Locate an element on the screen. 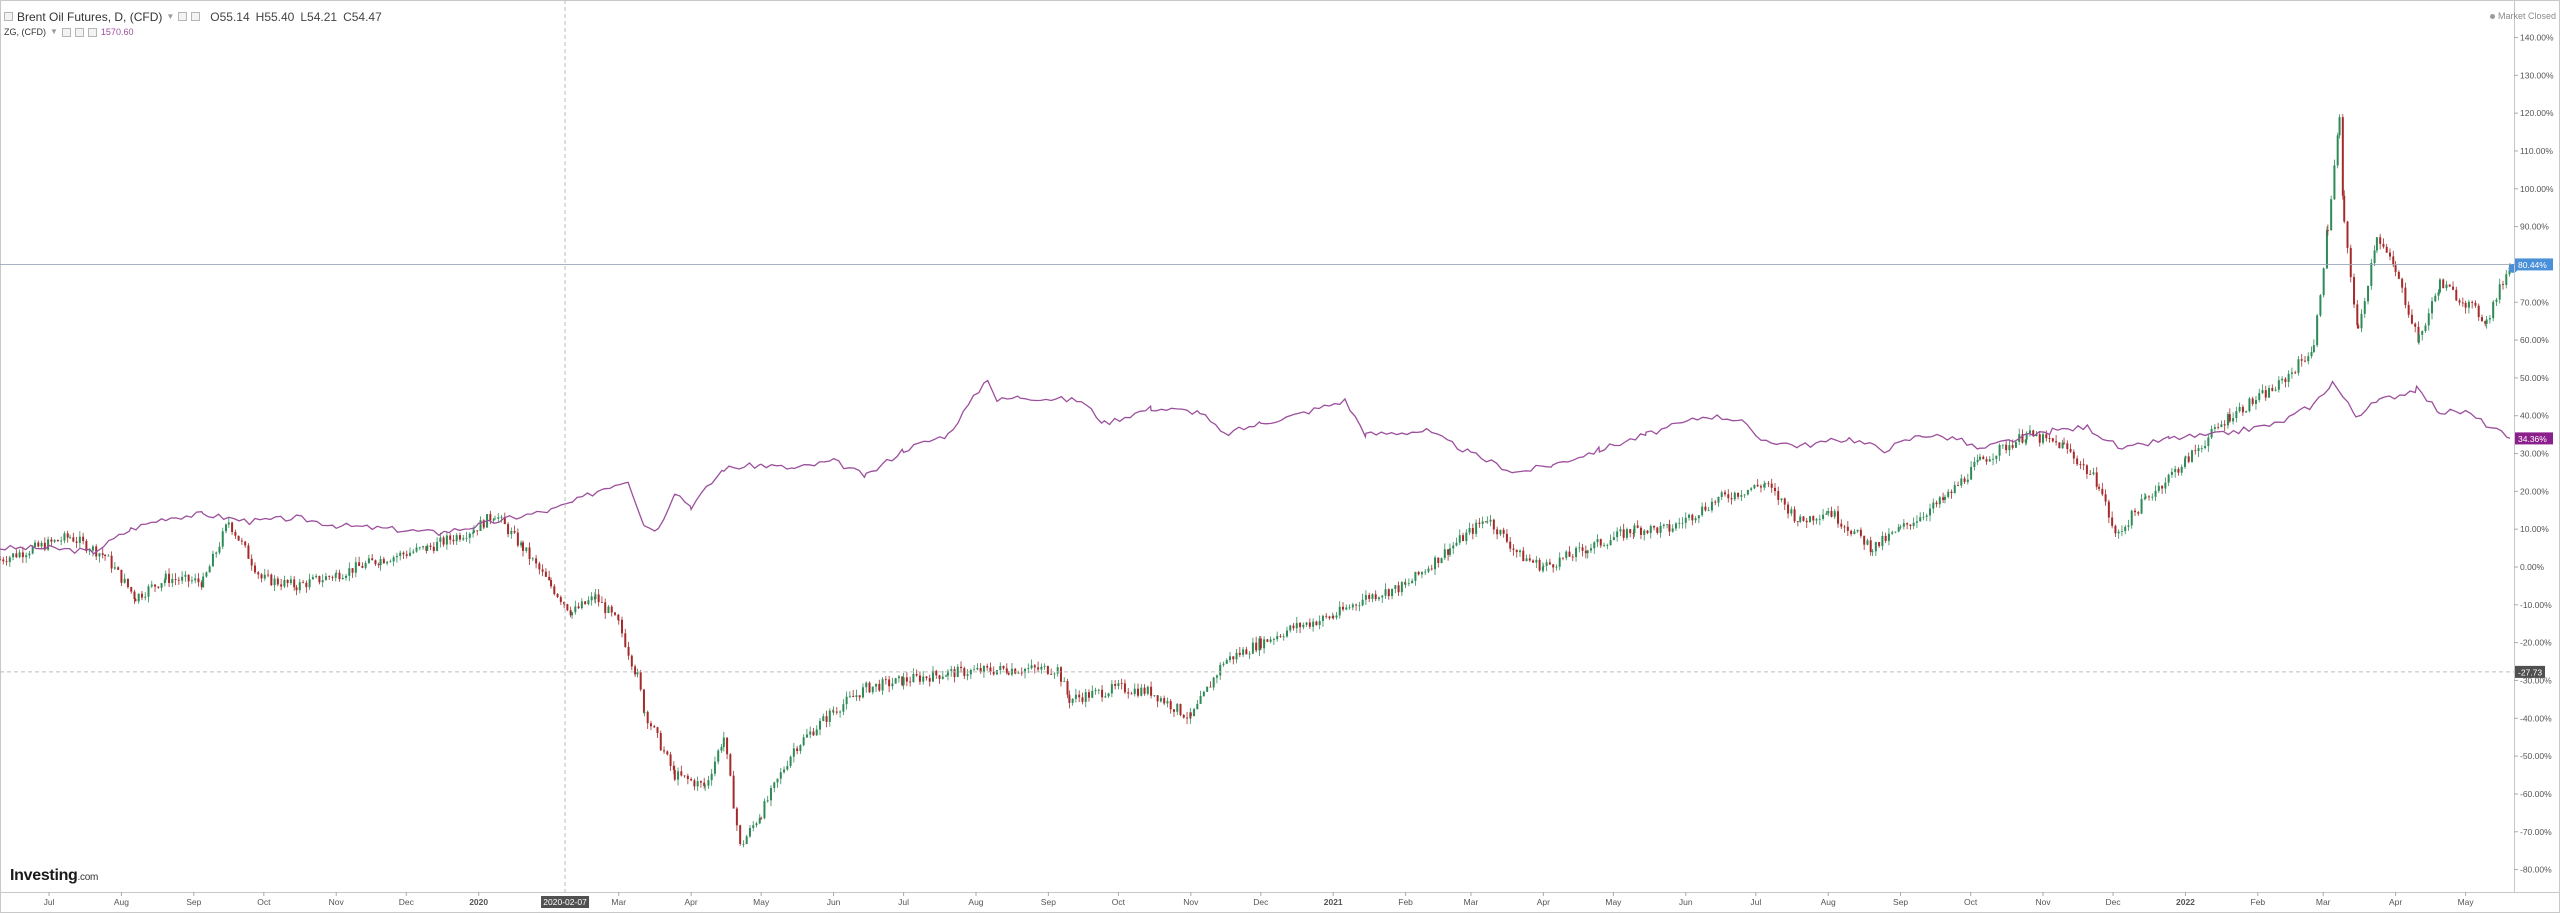  x-tick-label: 2021 is located at coordinates (1333, 902).